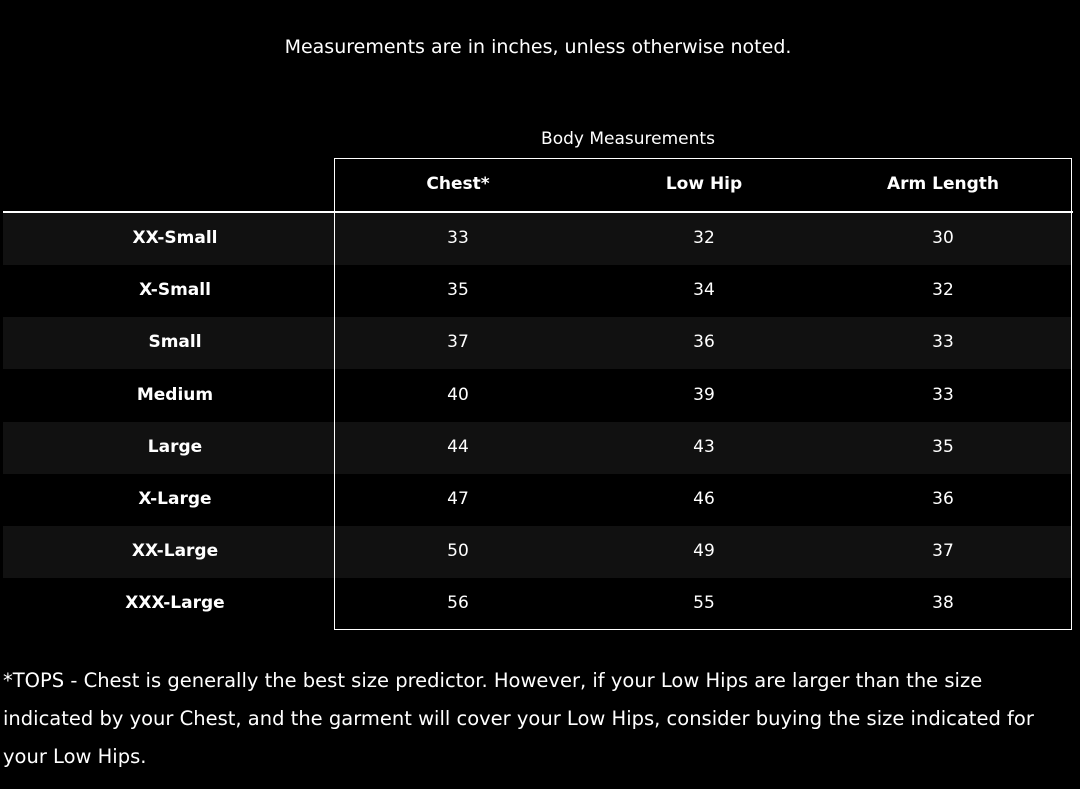  What do you see at coordinates (175, 551) in the screenshot?
I see `size-label: XX-Large` at bounding box center [175, 551].